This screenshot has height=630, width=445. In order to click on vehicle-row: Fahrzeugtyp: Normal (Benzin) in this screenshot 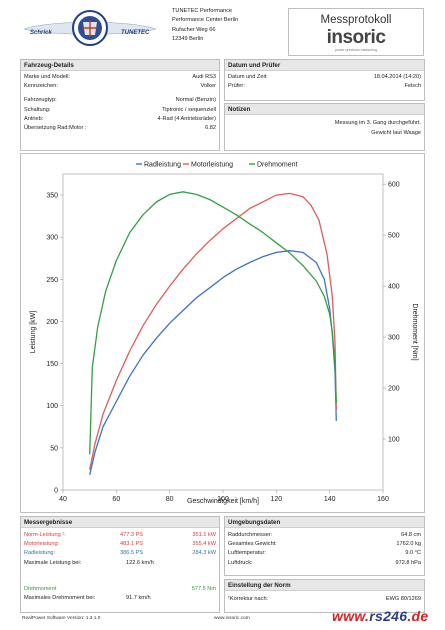, I will do `click(120, 100)`.